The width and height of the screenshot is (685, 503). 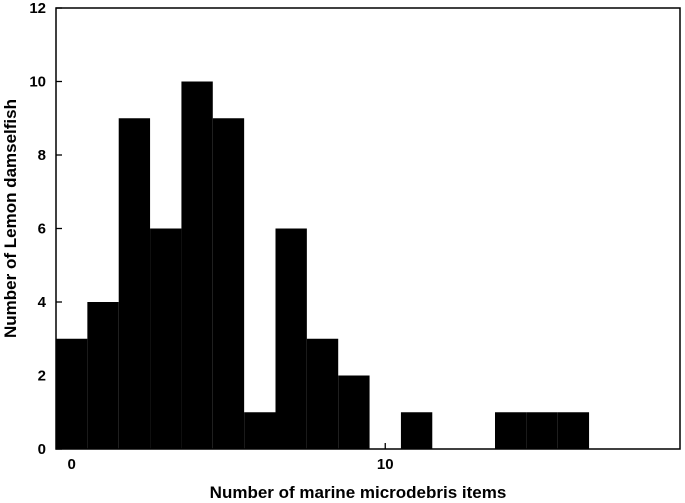 I want to click on y-tick-label: 10, so click(x=37, y=82).